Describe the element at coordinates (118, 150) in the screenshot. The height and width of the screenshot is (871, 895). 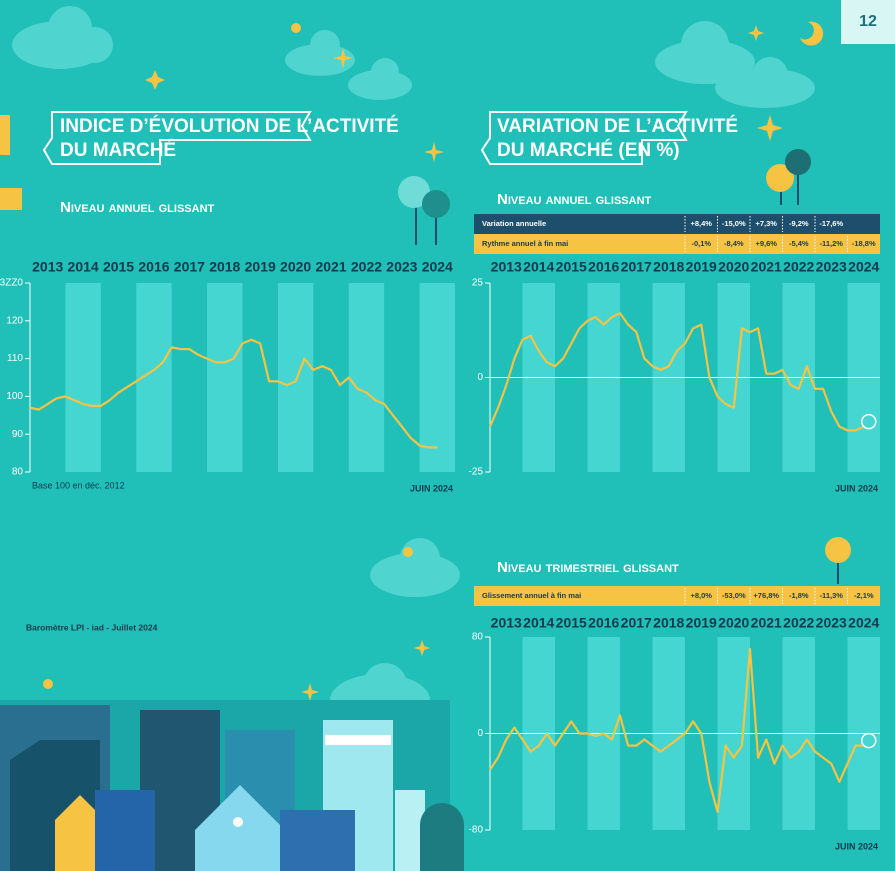
I see `section-title: DU MARCHÉ` at that location.